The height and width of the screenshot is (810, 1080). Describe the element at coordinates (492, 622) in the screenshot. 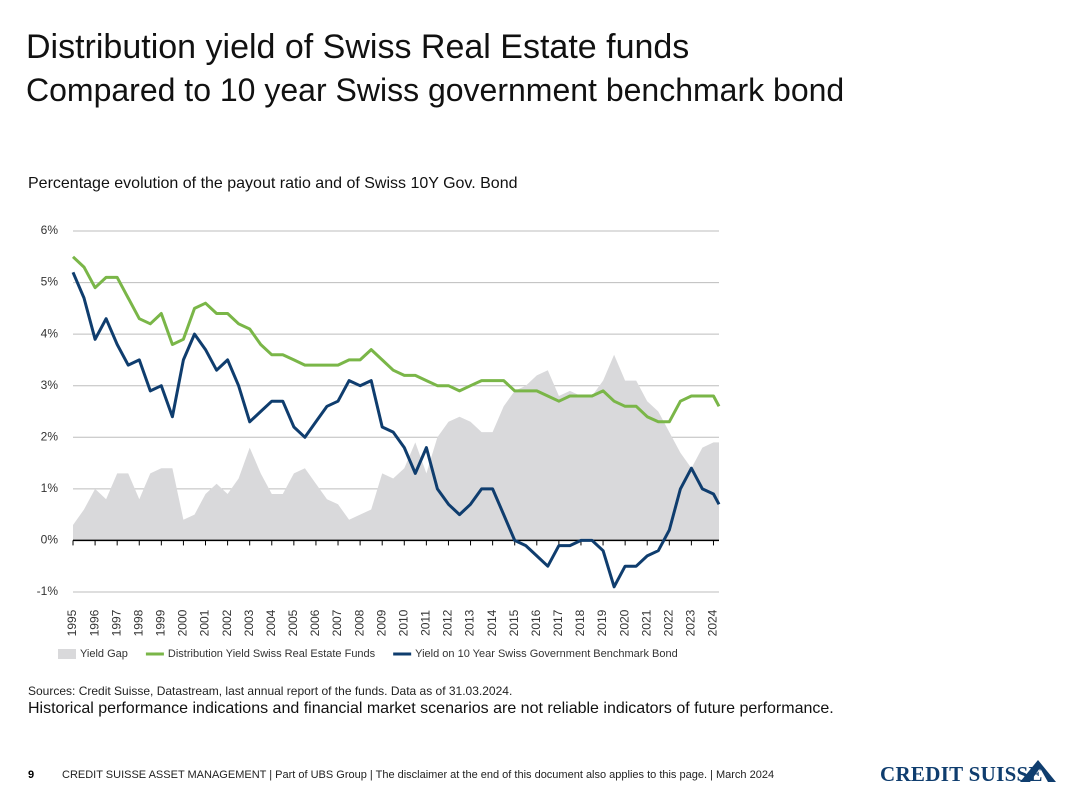

I see `x-tick-label: 2014` at that location.